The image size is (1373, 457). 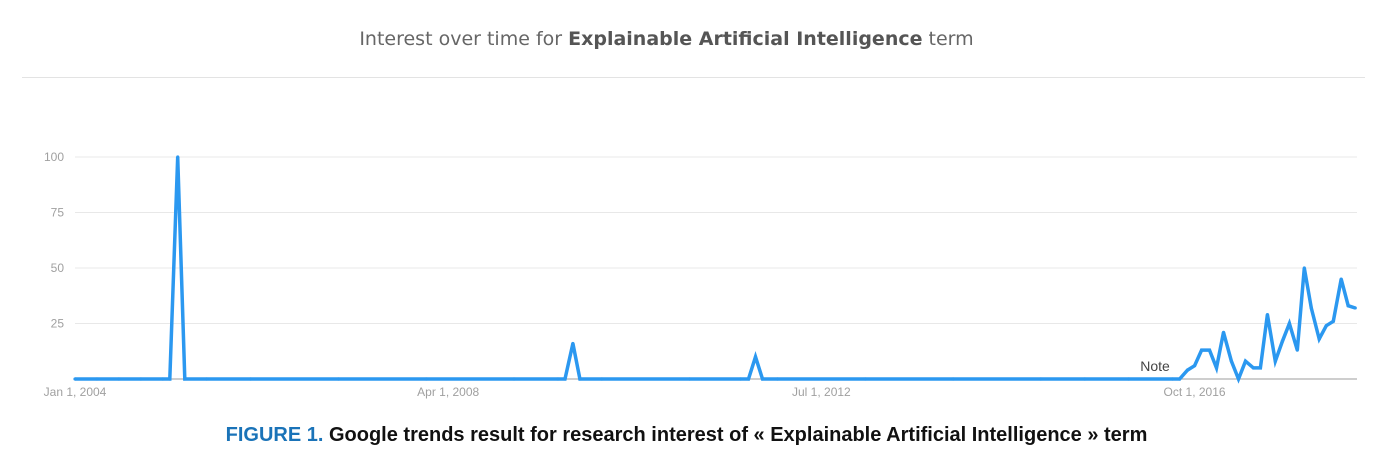 What do you see at coordinates (448, 392) in the screenshot?
I see `x-tick-label: Apr 1, 2008` at bounding box center [448, 392].